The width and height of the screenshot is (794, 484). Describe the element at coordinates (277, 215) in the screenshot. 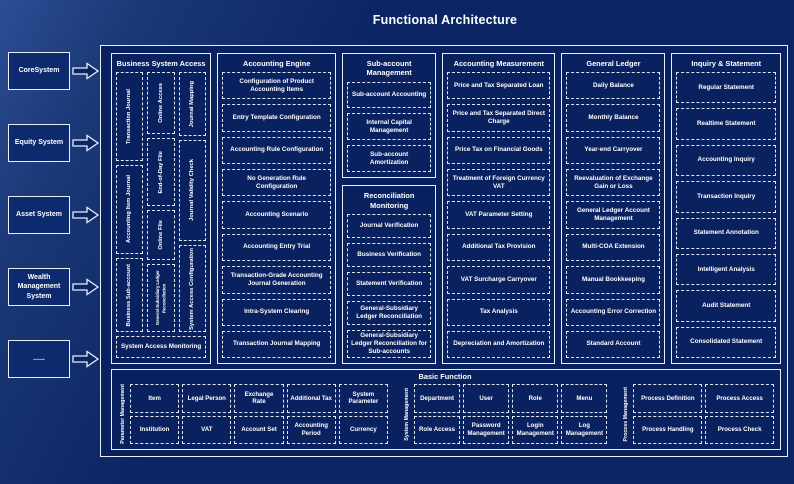

I see `feature-box: Accounting Scenario` at that location.